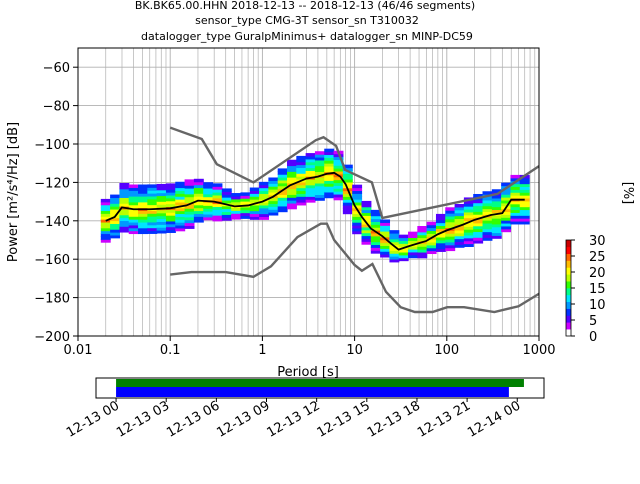  Describe the element at coordinates (593, 321) in the screenshot. I see `colorbar-tick-label: 5` at that location.